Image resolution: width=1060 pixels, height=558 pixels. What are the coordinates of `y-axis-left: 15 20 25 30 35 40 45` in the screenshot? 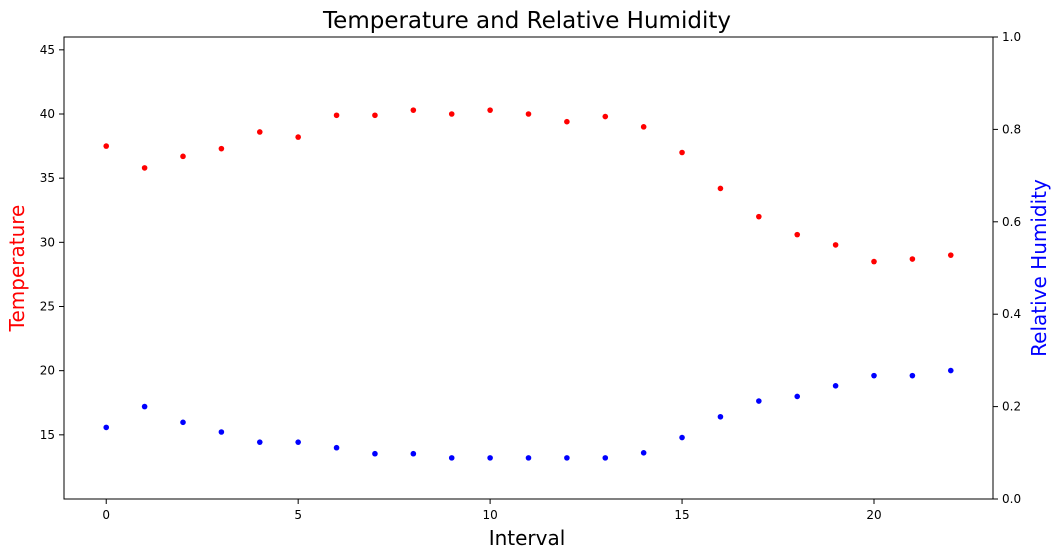 It's located at (52, 242).